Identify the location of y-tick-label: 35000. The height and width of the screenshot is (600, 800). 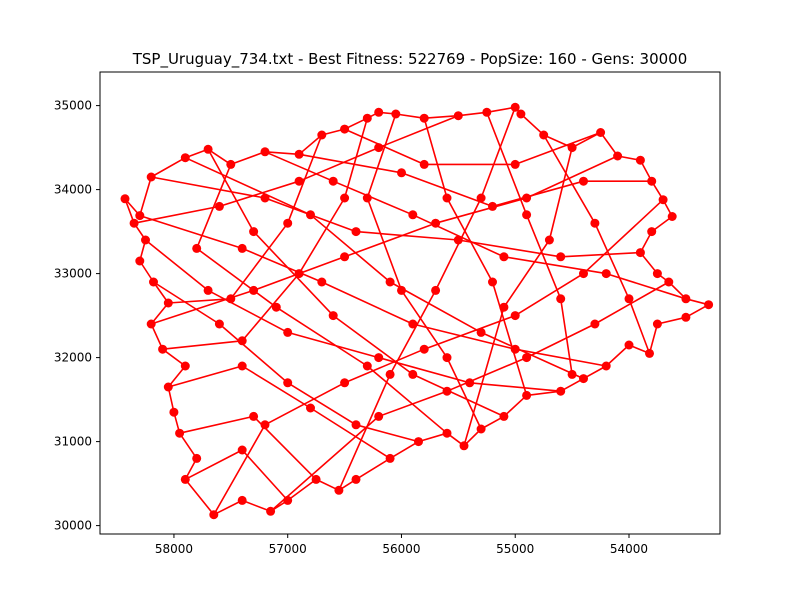
(73, 106).